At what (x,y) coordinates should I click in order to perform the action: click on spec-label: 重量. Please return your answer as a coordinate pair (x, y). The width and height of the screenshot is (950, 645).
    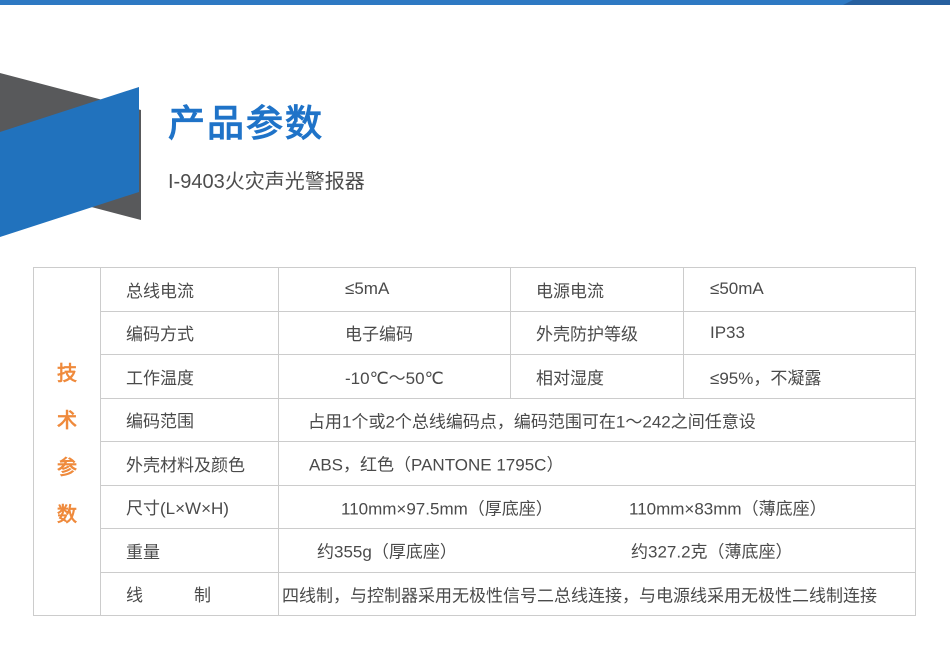
    Looking at the image, I should click on (190, 550).